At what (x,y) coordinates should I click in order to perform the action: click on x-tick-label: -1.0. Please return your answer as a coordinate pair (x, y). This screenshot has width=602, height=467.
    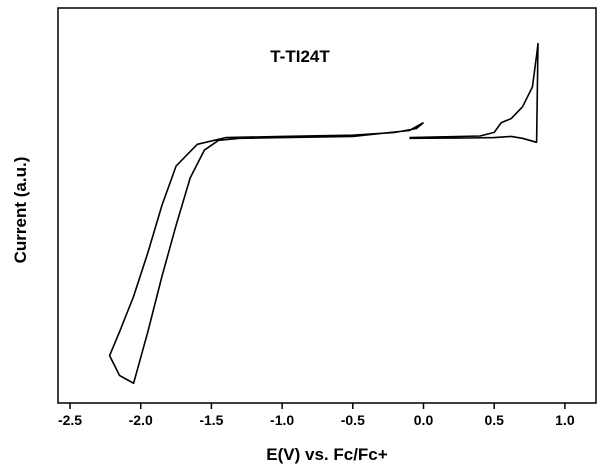
    Looking at the image, I should click on (282, 420).